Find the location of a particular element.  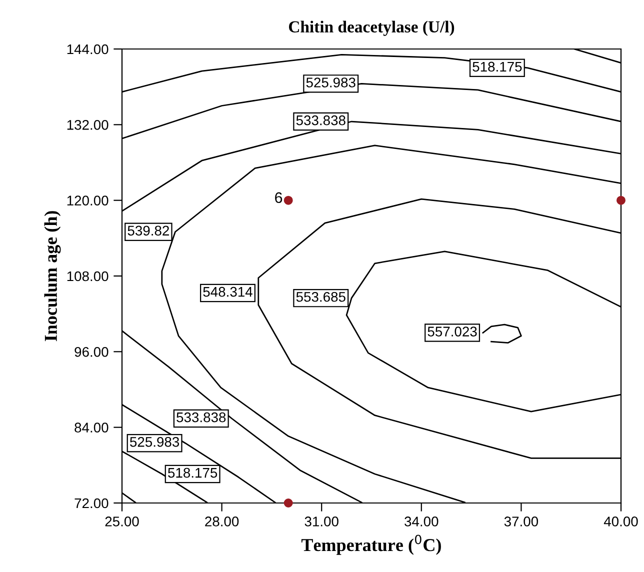

y-tick-label: 84.00 is located at coordinates (91, 427).